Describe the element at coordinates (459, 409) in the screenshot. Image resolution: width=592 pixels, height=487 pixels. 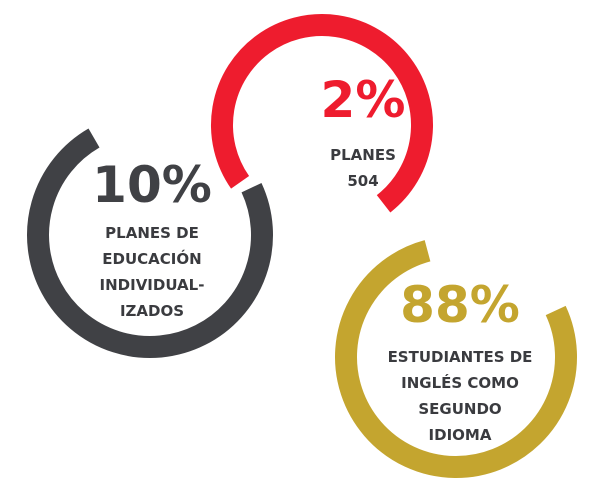
I see `label-line: SEGUNDO` at that location.